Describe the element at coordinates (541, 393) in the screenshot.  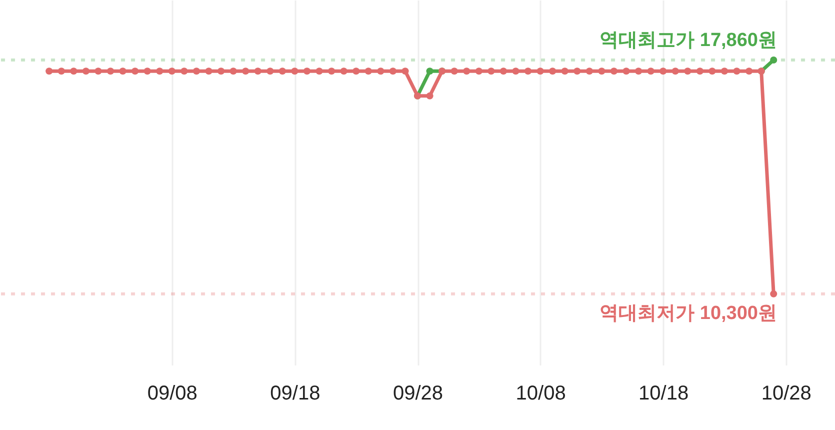
I see `x-tick-label: 10/08` at that location.